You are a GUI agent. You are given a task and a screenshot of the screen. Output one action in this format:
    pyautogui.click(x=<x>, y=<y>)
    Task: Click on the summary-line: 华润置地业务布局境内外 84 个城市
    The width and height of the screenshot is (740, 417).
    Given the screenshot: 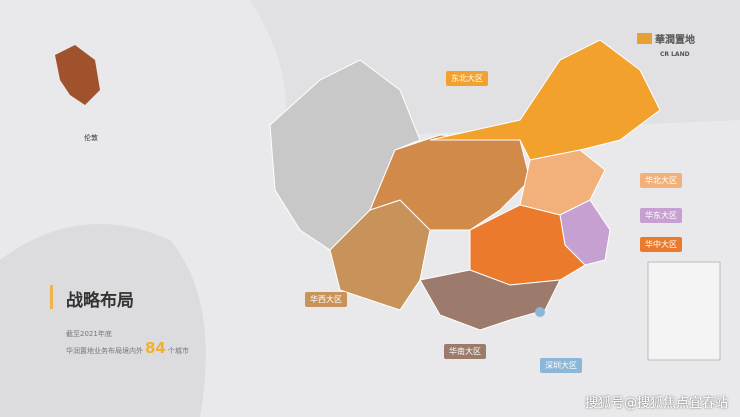 What is the action you would take?
    pyautogui.click(x=127, y=348)
    